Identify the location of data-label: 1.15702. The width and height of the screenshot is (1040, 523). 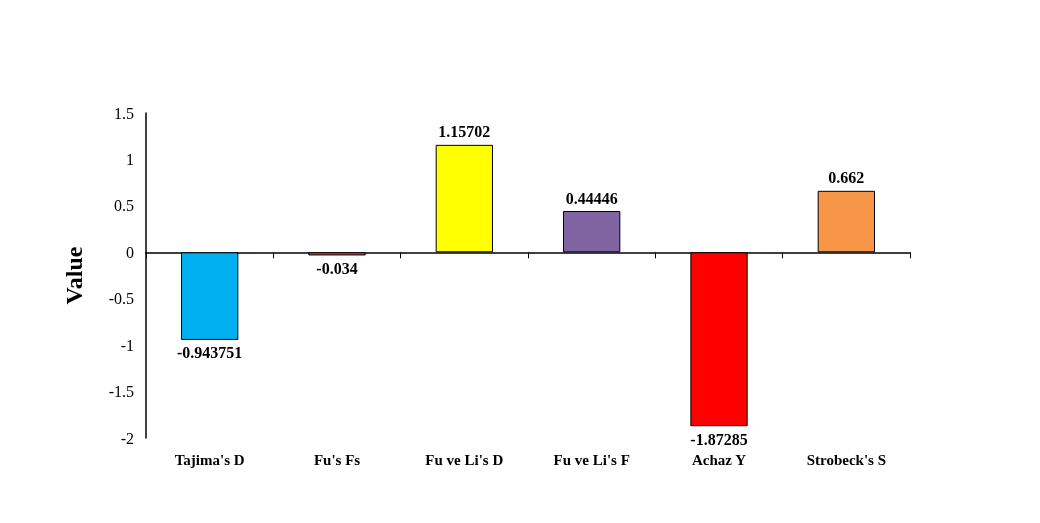
(464, 132).